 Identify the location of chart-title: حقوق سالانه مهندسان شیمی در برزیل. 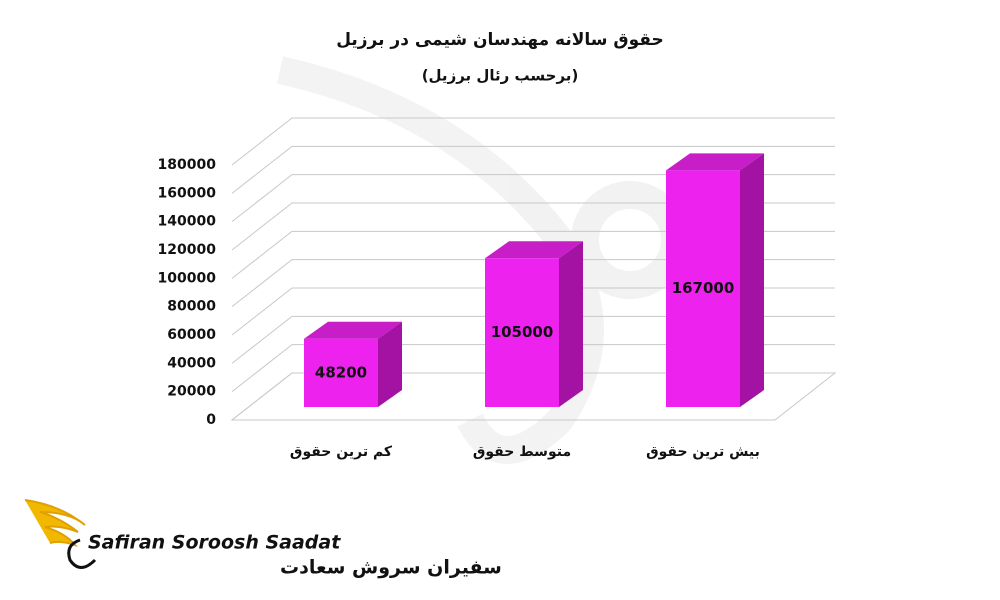
(500, 40).